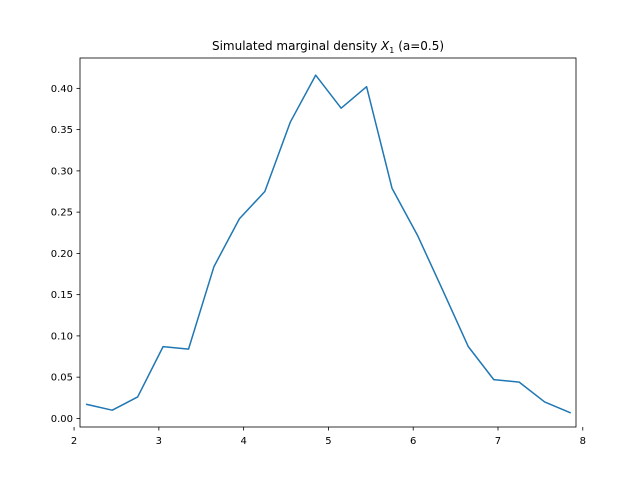 This screenshot has width=640, height=480. What do you see at coordinates (328, 441) in the screenshot?
I see `x-tick-label: 5` at bounding box center [328, 441].